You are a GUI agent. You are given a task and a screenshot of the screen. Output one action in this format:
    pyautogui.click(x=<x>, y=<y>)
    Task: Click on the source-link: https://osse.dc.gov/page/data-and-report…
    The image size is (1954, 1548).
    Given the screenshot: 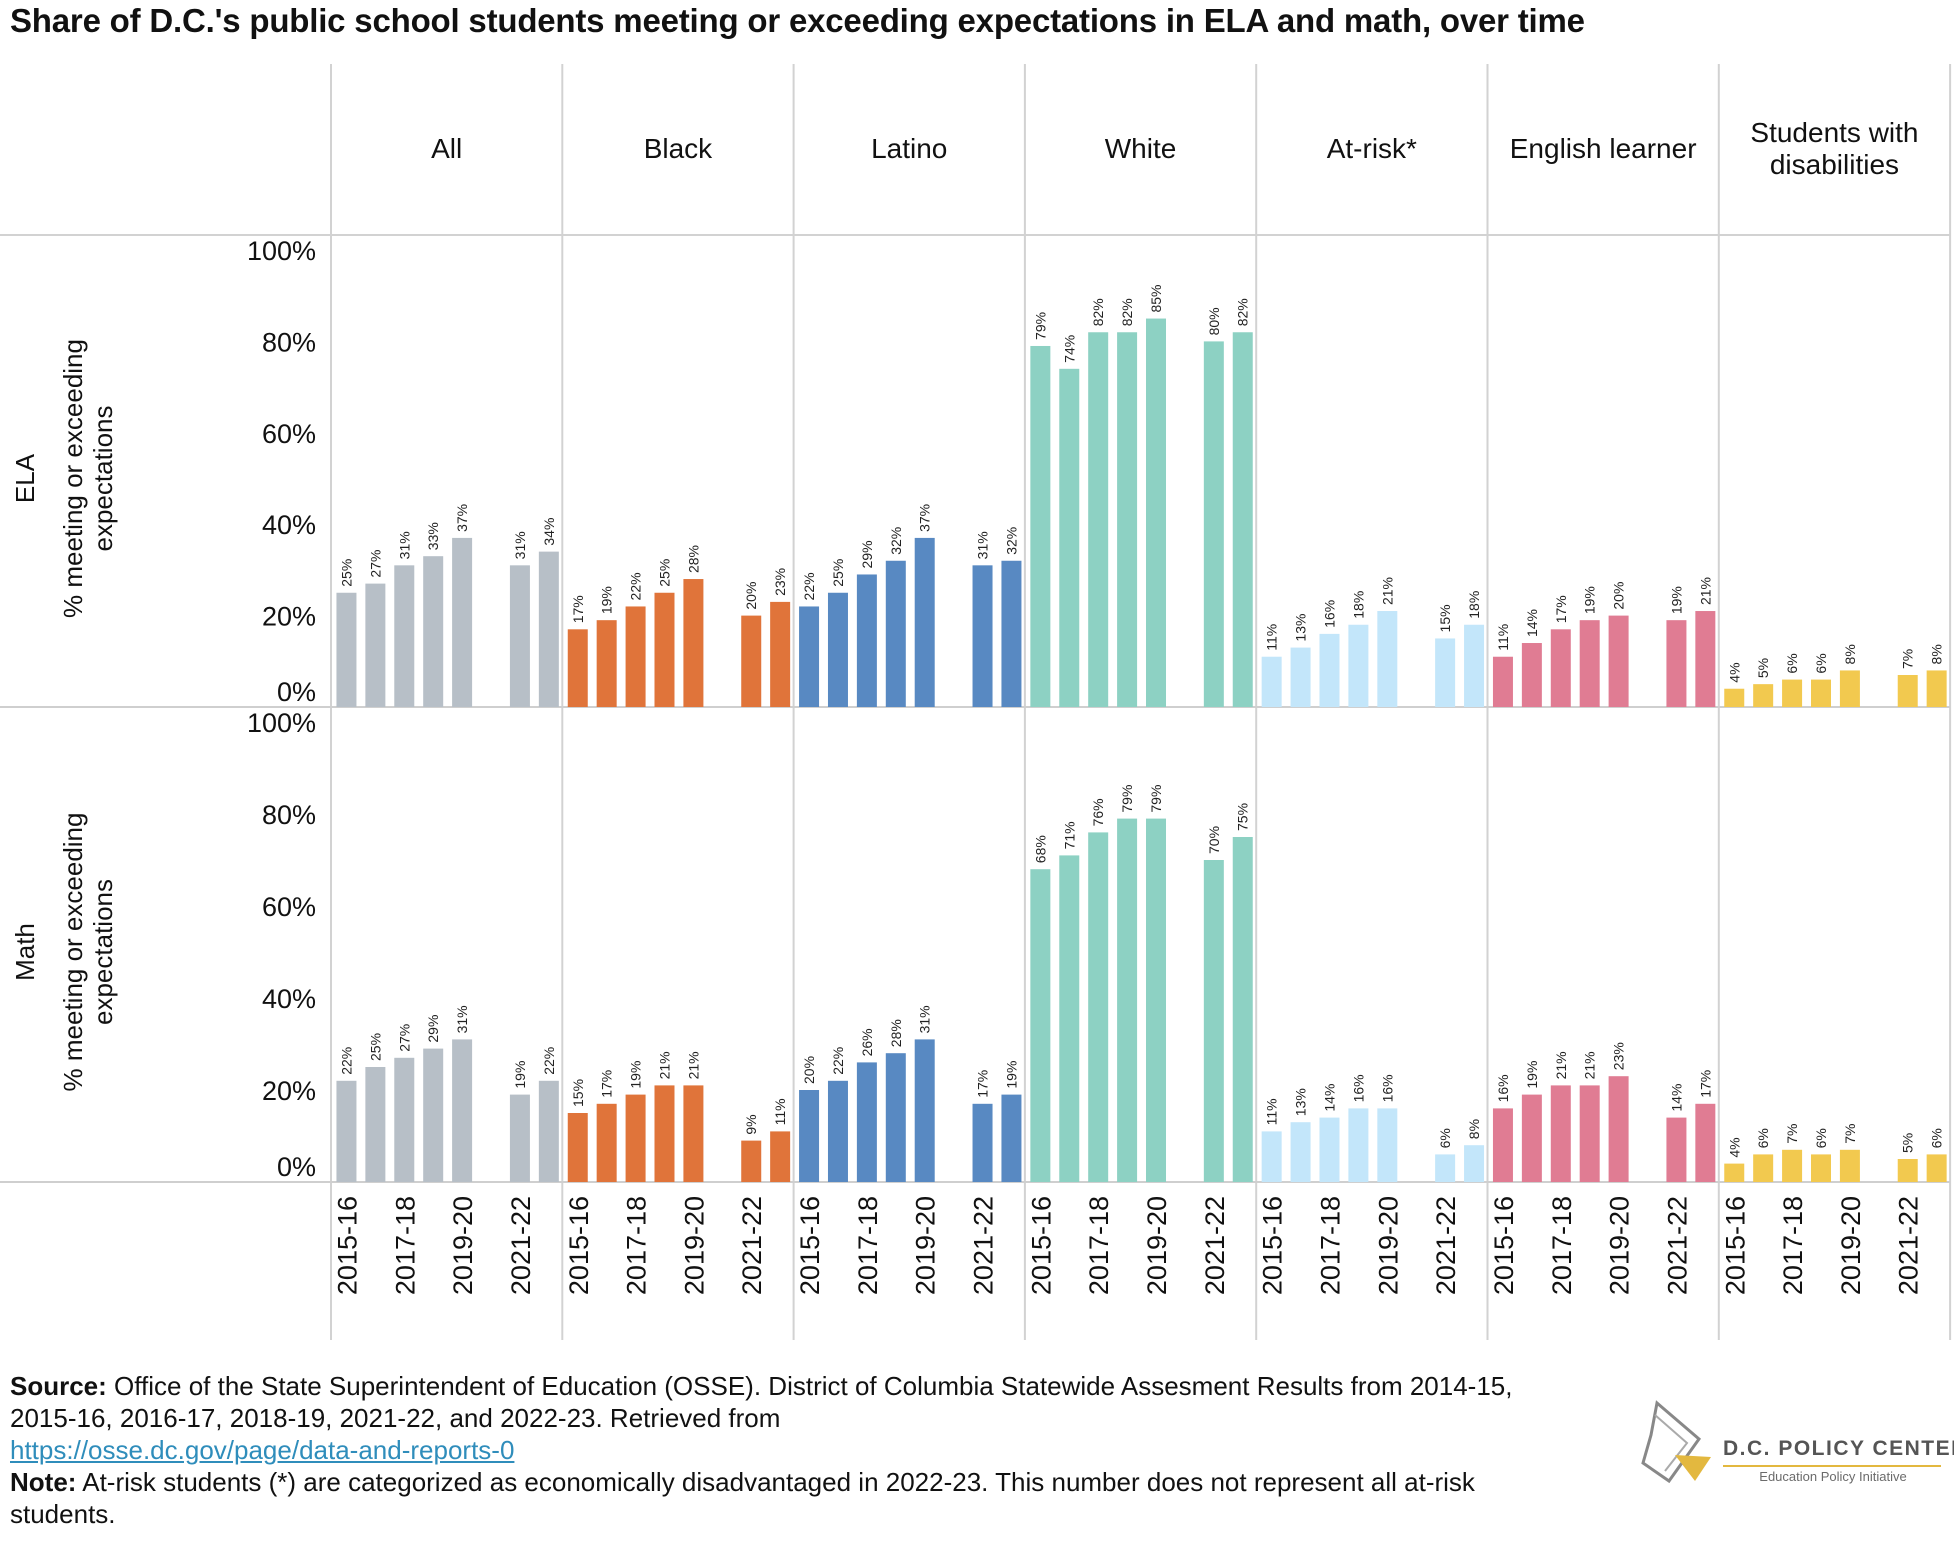 What is the action you would take?
    pyautogui.click(x=262, y=1450)
    